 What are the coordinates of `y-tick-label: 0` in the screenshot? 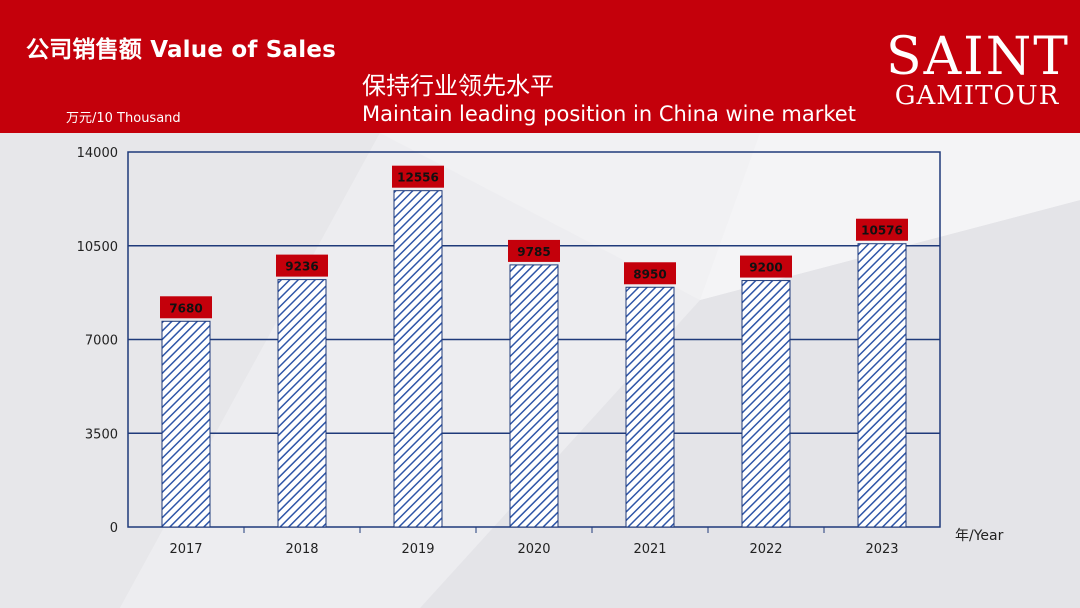 It's located at (114, 528).